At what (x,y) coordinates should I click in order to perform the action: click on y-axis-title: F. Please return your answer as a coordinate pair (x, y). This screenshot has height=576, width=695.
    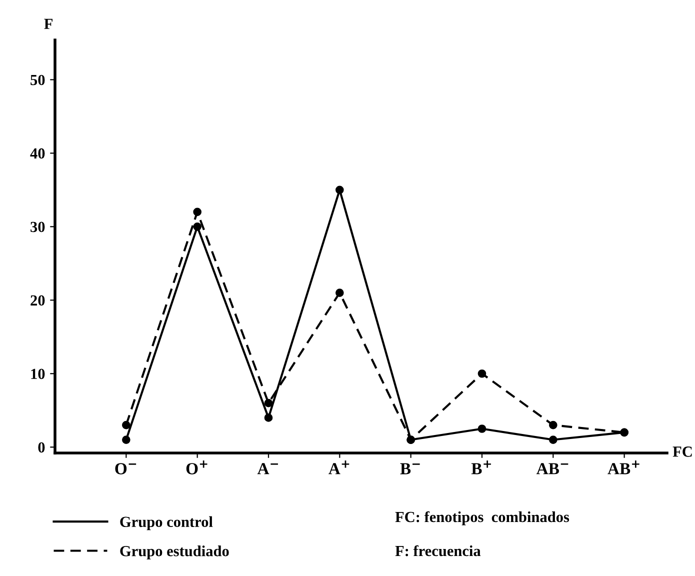
    Looking at the image, I should click on (48, 23).